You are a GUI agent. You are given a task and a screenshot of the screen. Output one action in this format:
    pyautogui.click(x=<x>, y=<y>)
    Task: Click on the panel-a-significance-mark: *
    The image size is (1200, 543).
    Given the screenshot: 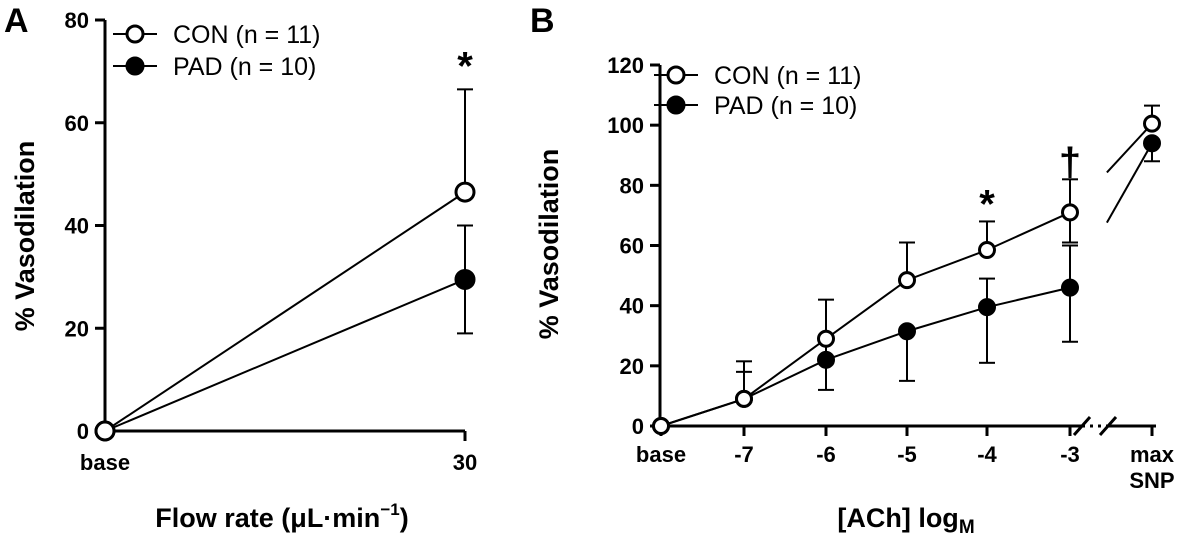 What is the action you would take?
    pyautogui.click(x=465, y=66)
    